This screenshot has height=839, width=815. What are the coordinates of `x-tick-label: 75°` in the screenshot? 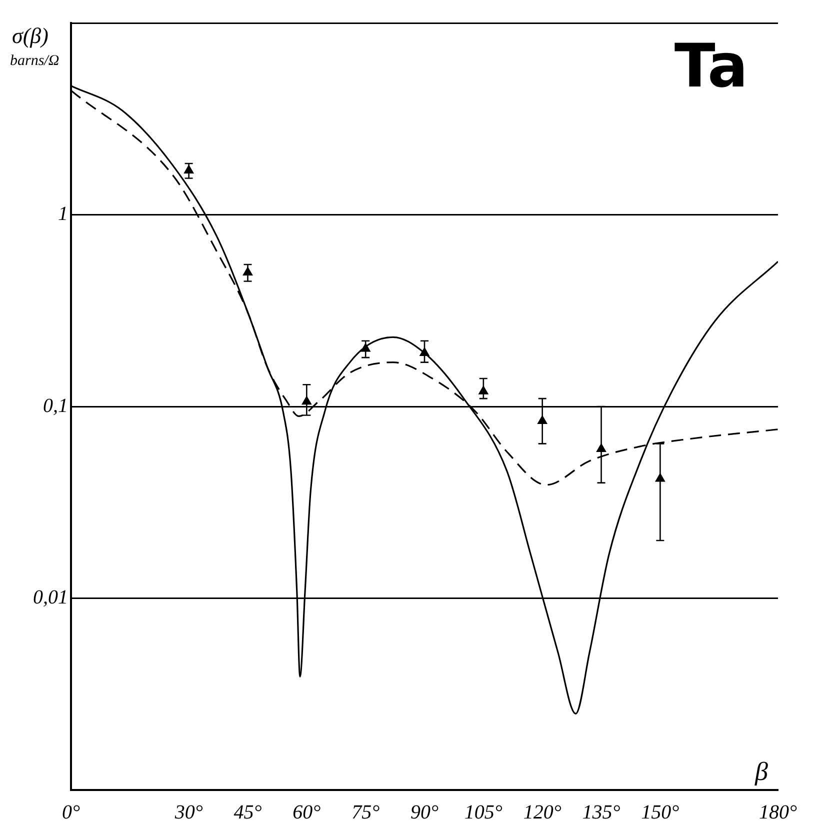 It's located at (366, 812).